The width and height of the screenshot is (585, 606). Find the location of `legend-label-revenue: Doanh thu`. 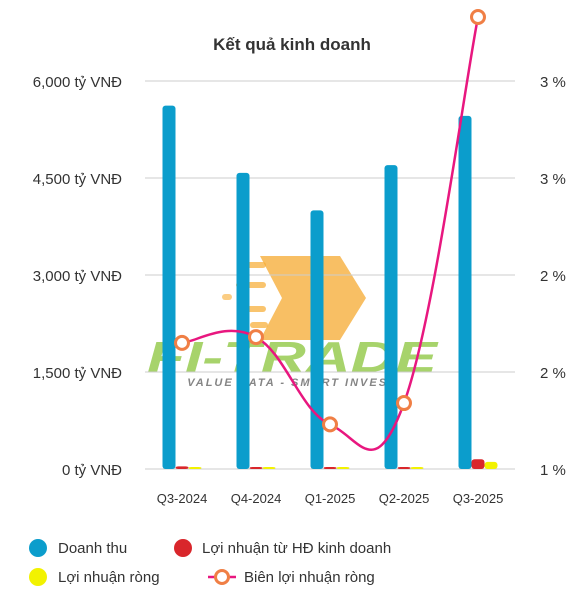

legend-label-revenue: Doanh thu is located at coordinates (92, 548).